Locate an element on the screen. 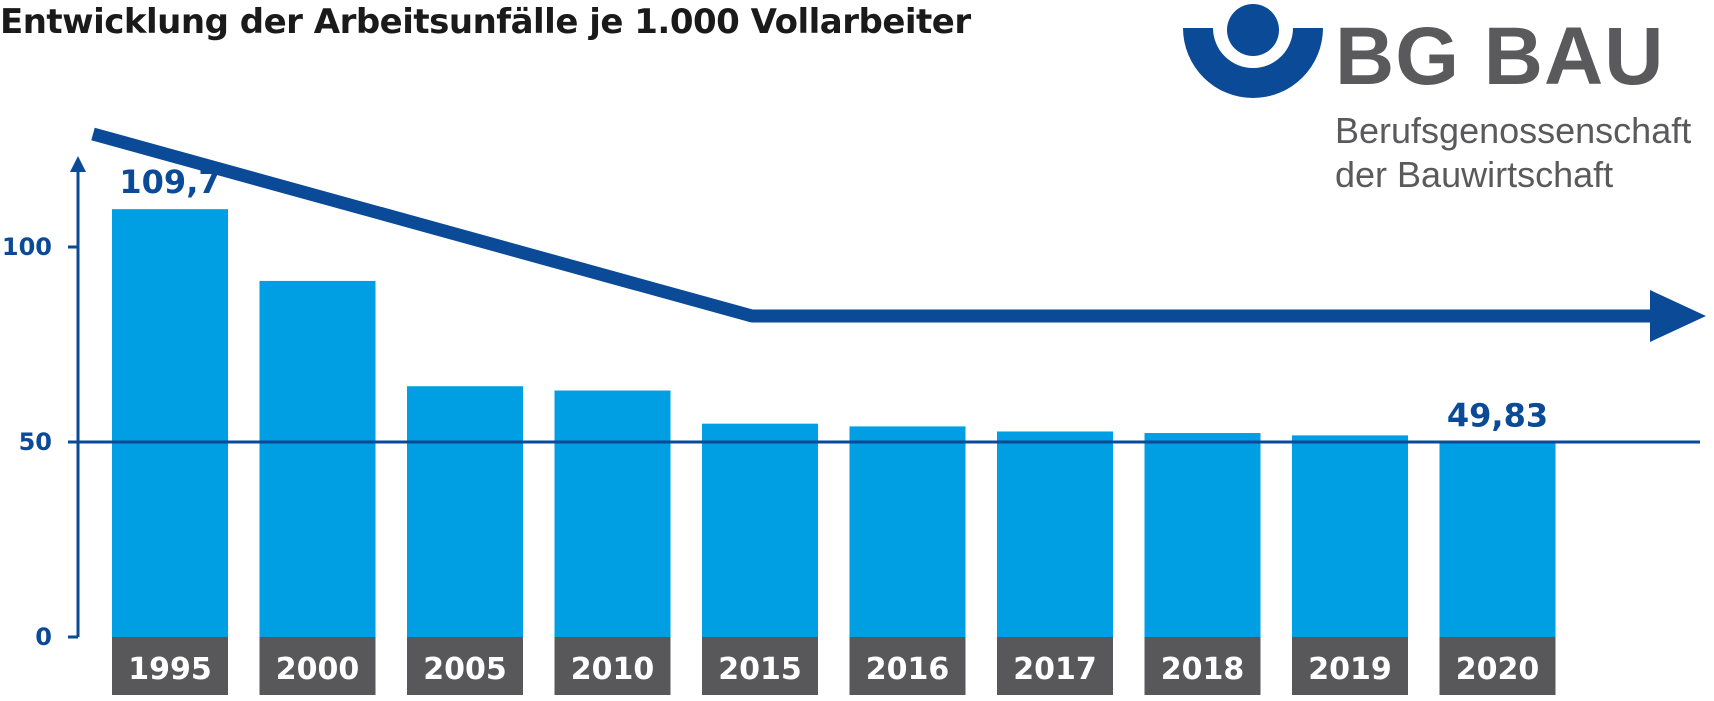 The image size is (1714, 701). category-label-2017: 2017 is located at coordinates (1055, 669).